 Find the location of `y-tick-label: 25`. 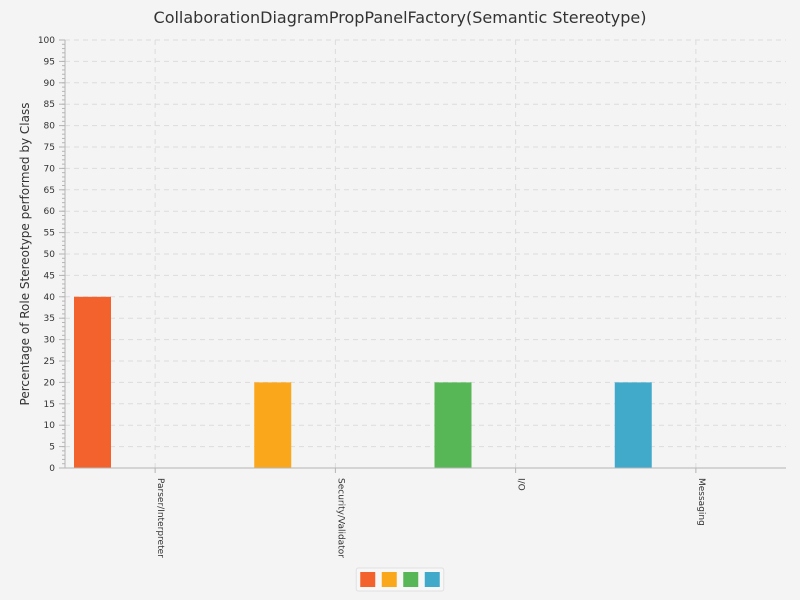

y-tick-label: 25 is located at coordinates (49, 362).